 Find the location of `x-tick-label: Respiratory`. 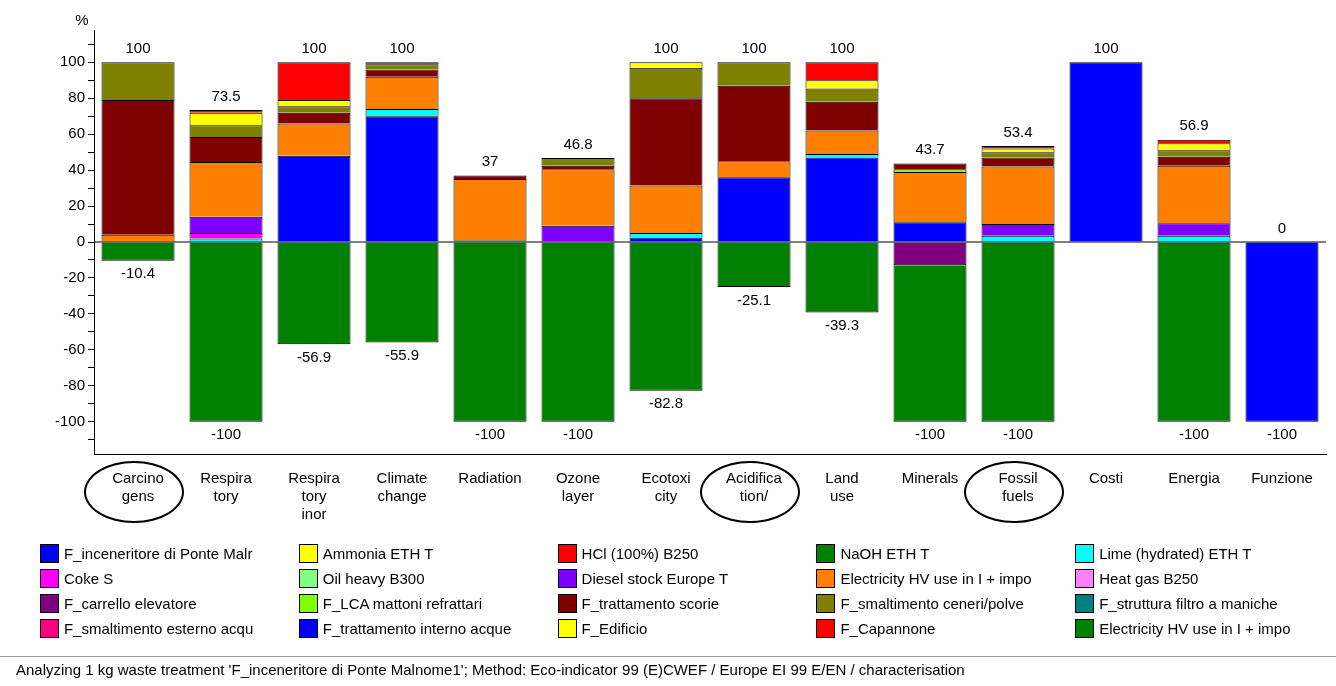

x-tick-label: Respiratory is located at coordinates (226, 487).